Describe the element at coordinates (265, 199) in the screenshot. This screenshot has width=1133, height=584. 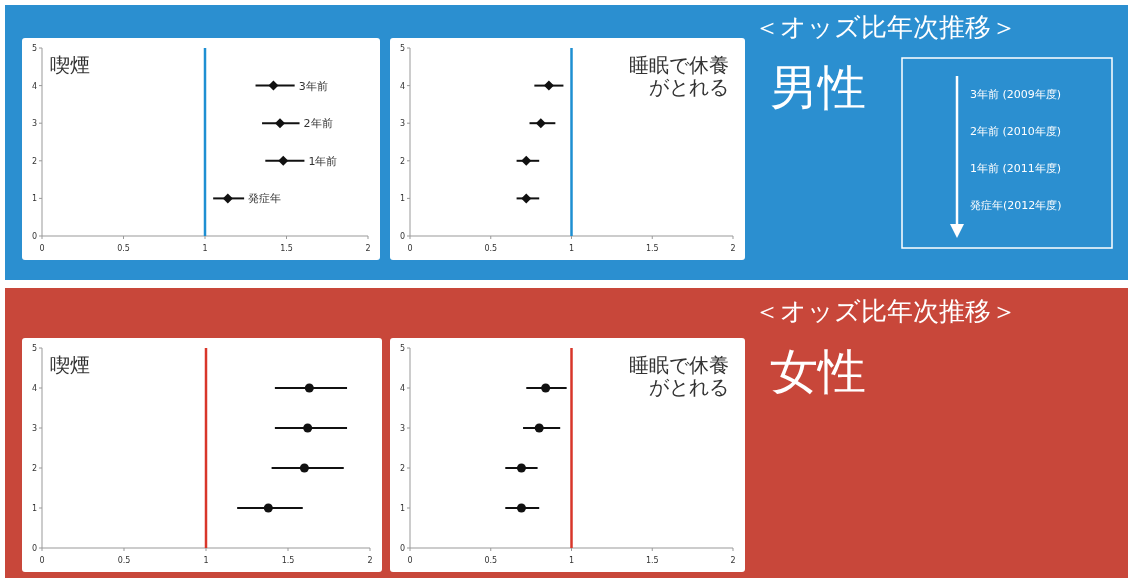
I see `annotation: 発症年` at that location.